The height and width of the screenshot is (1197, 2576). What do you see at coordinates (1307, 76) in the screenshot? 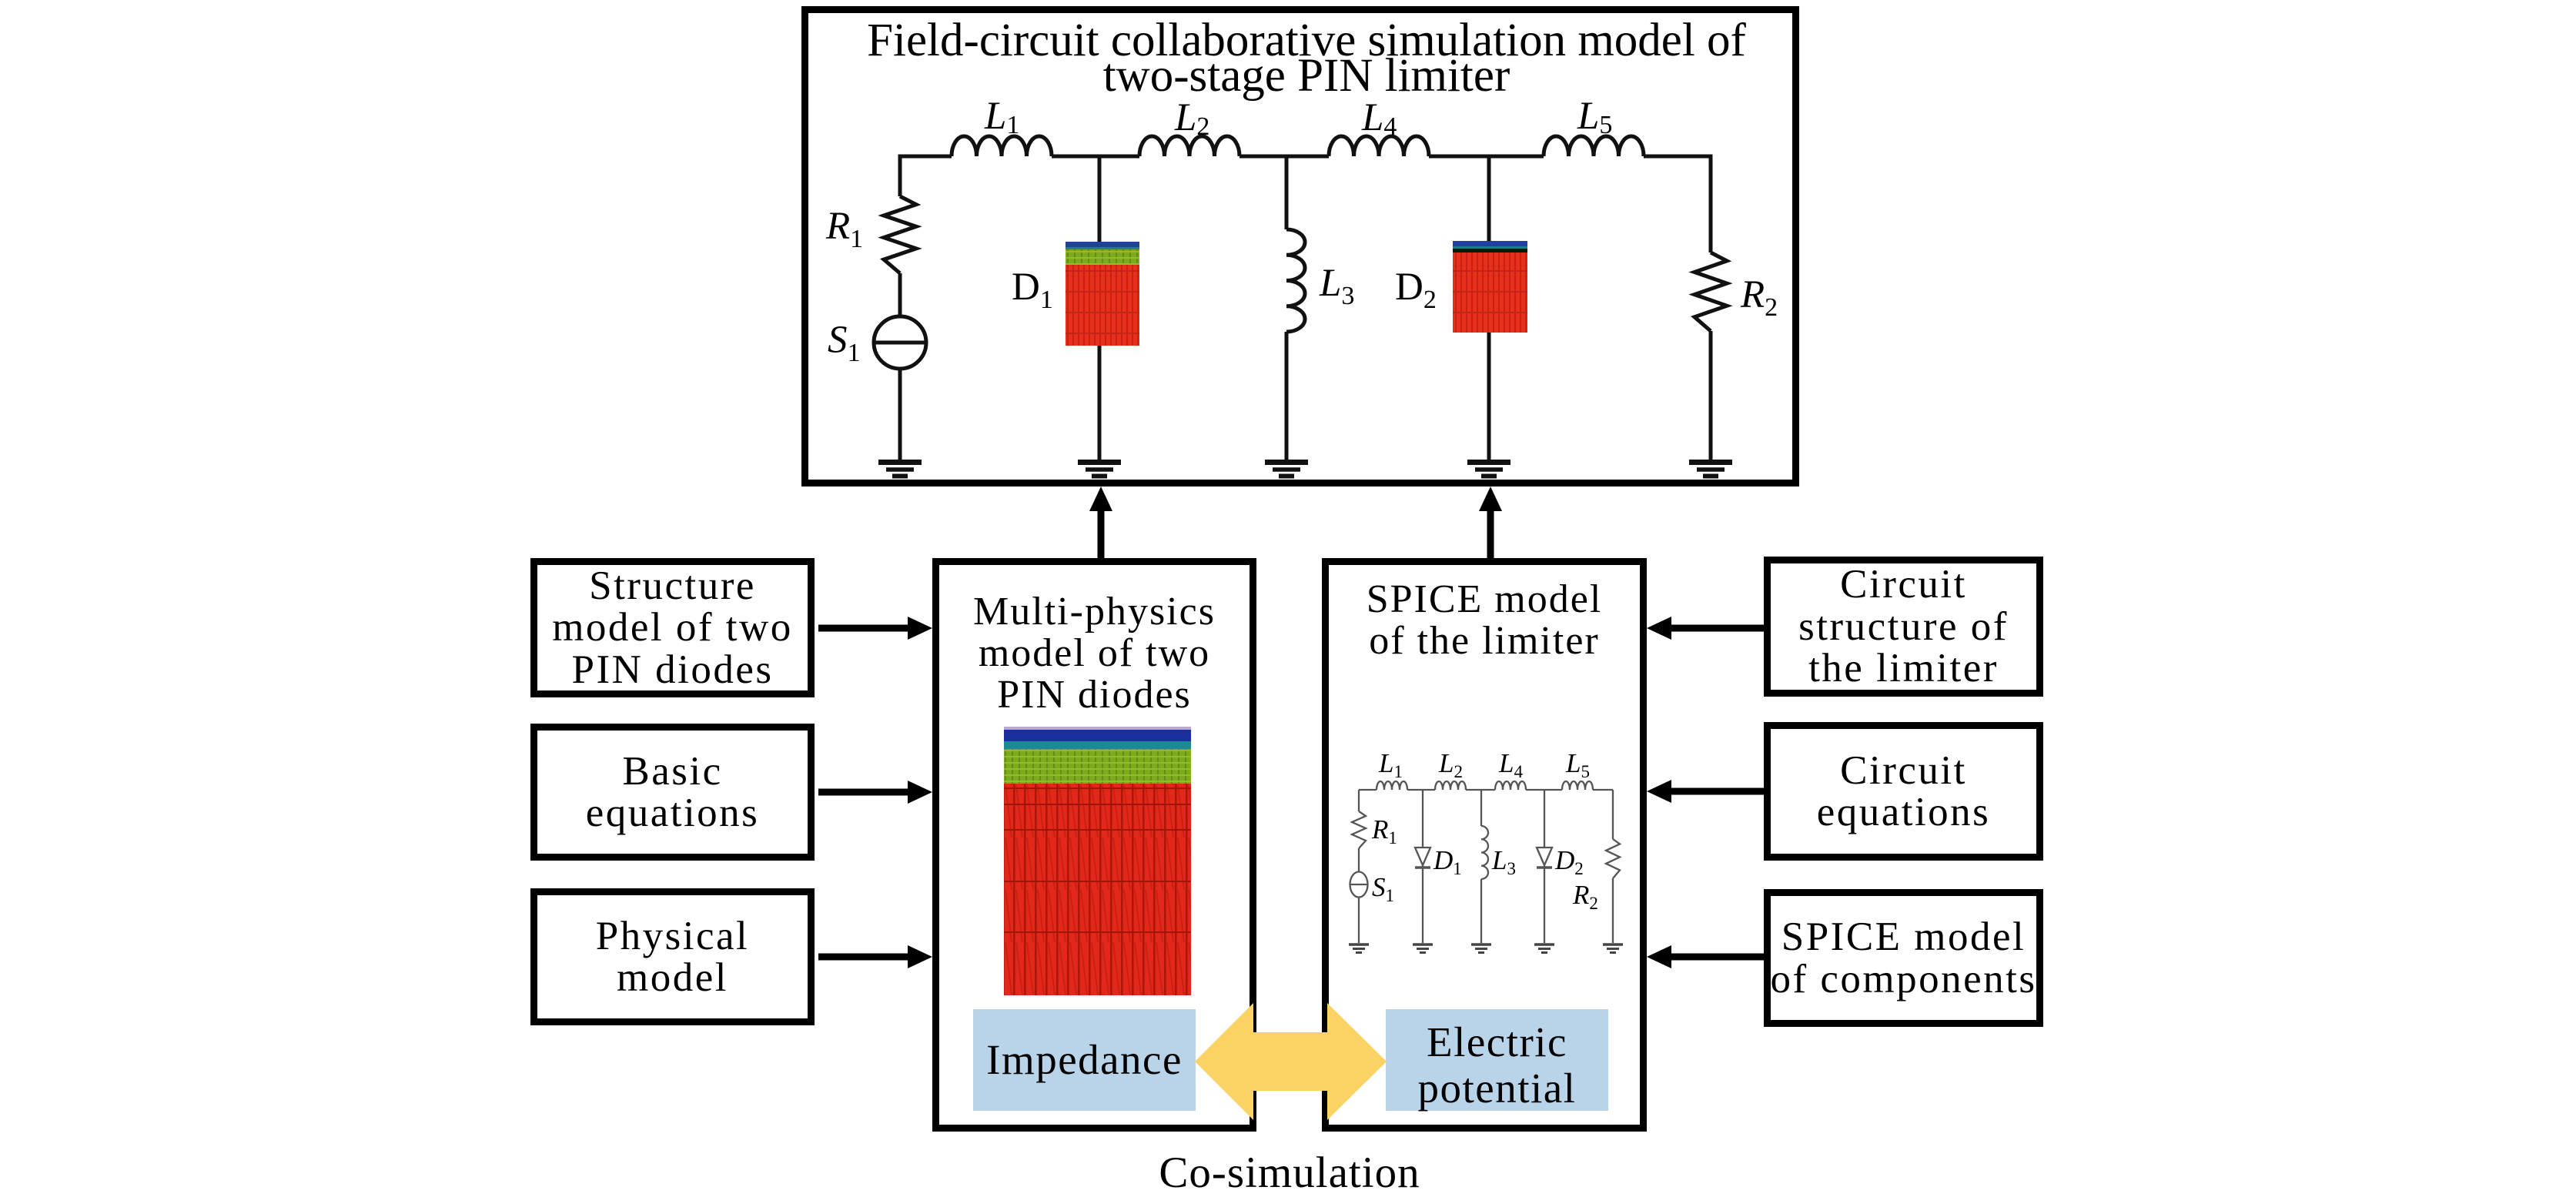
I see `svg-text: two-stage PIN limiter` at bounding box center [1307, 76].